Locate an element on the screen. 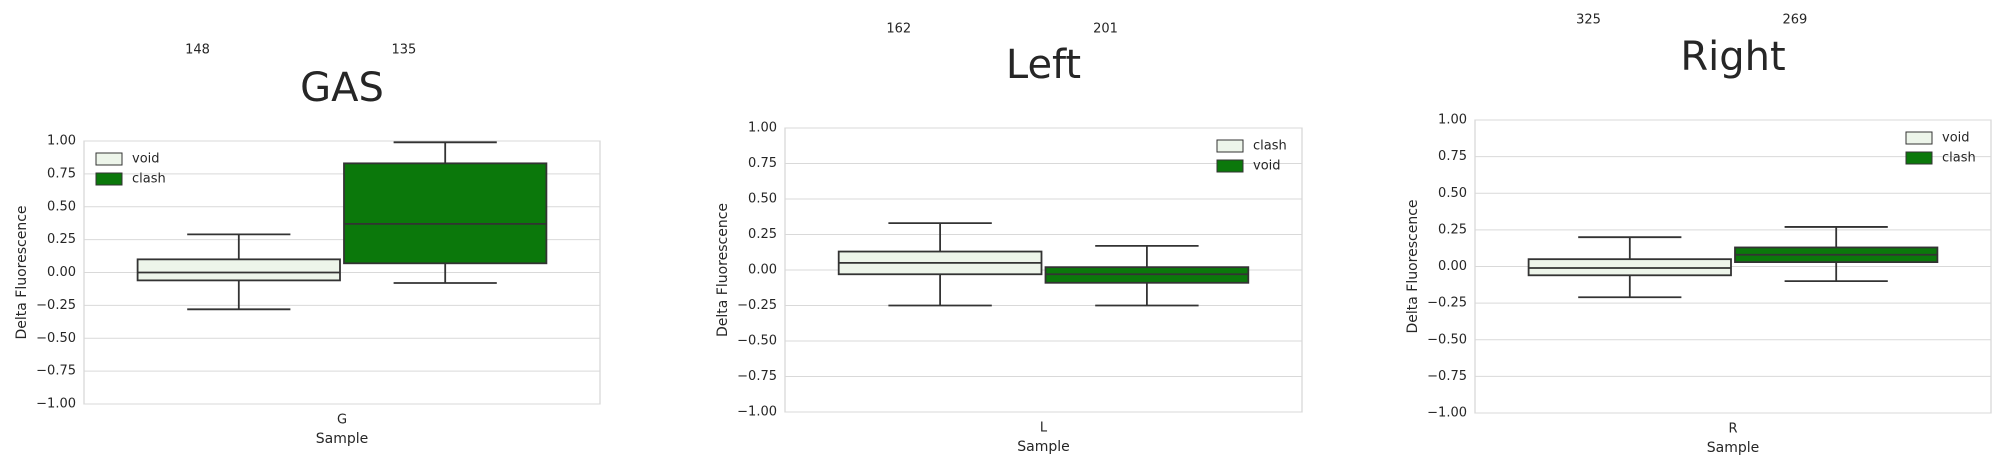  count-label: 135 is located at coordinates (404, 50).